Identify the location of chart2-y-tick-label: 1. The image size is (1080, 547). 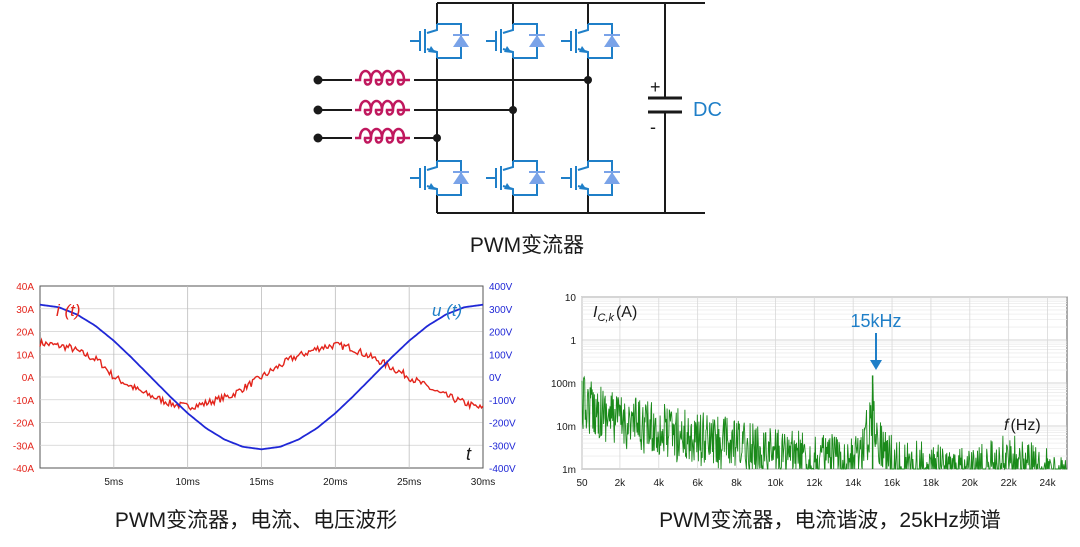
(573, 341).